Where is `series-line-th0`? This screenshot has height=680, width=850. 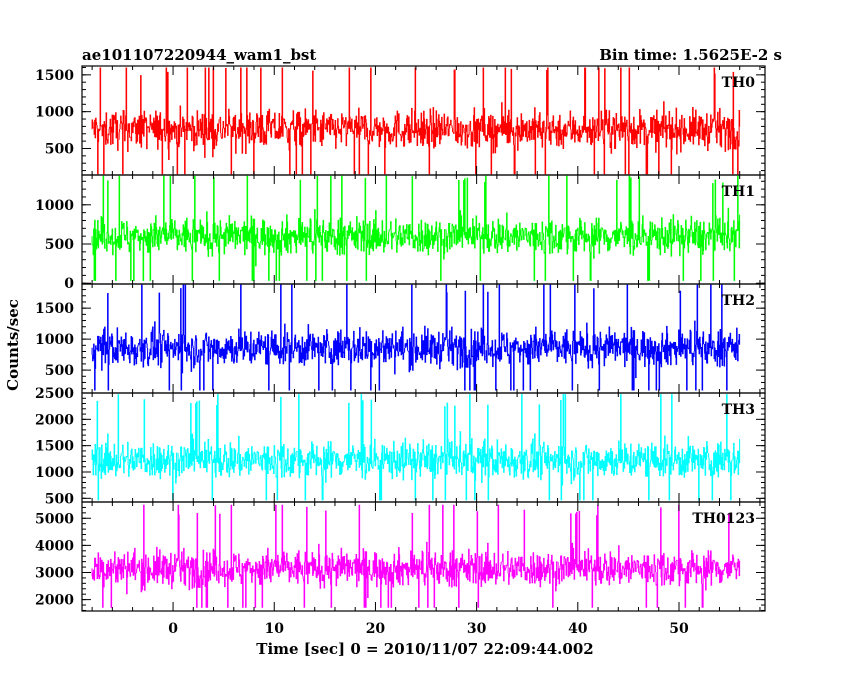
series-line-th0 is located at coordinates (416, 121).